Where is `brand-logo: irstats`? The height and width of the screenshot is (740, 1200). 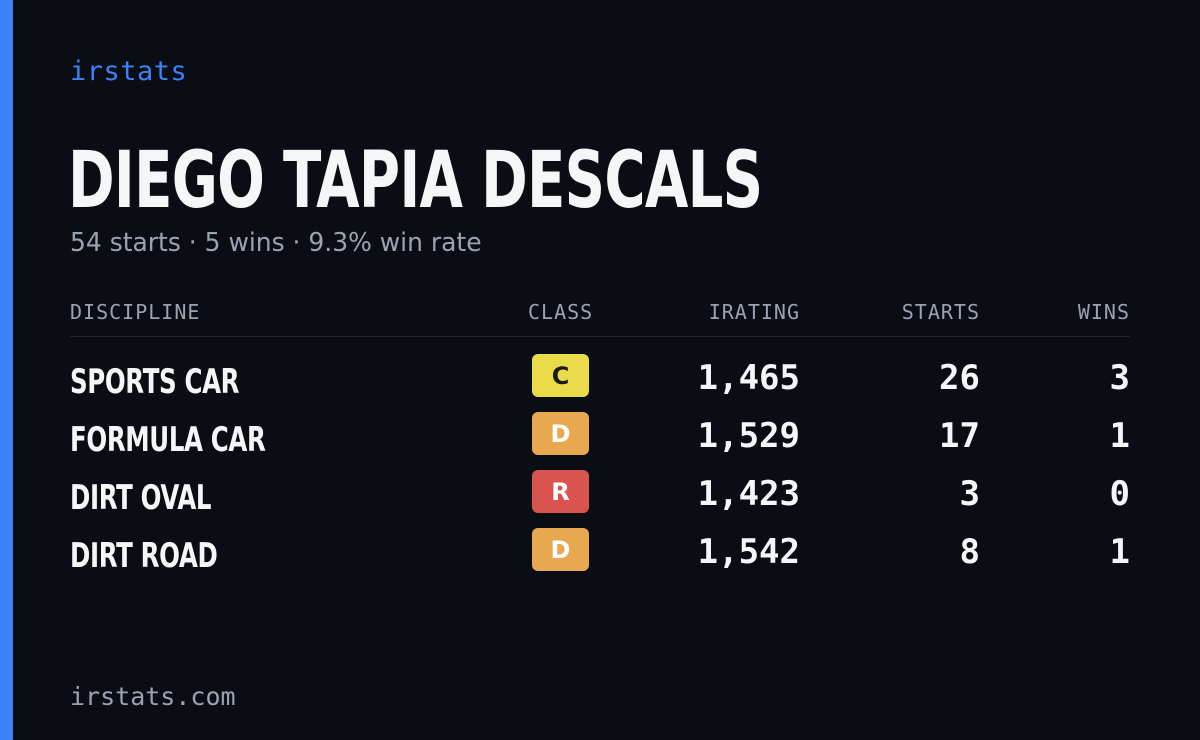
brand-logo: irstats is located at coordinates (129, 71).